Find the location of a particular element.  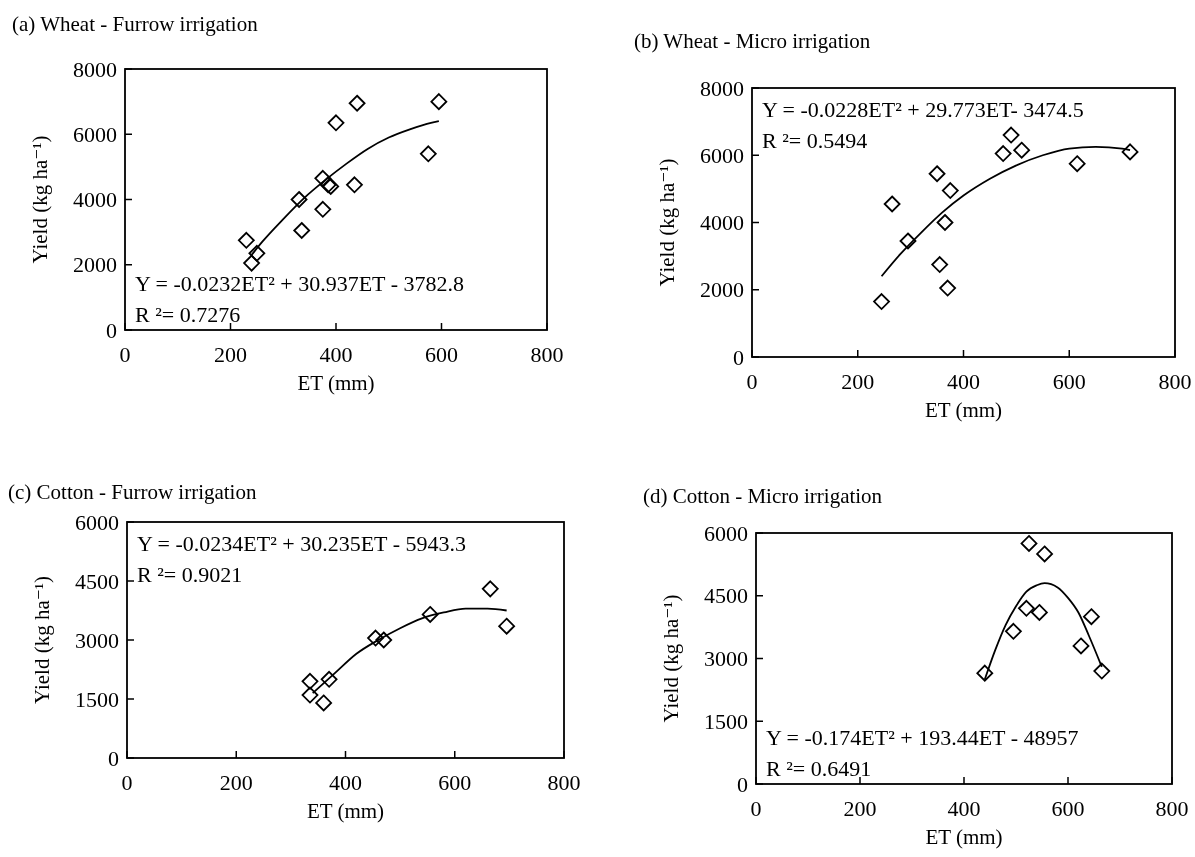

annotation: Y = -0.0232ET² + 30.937ET - 3782.8 is located at coordinates (299, 283).